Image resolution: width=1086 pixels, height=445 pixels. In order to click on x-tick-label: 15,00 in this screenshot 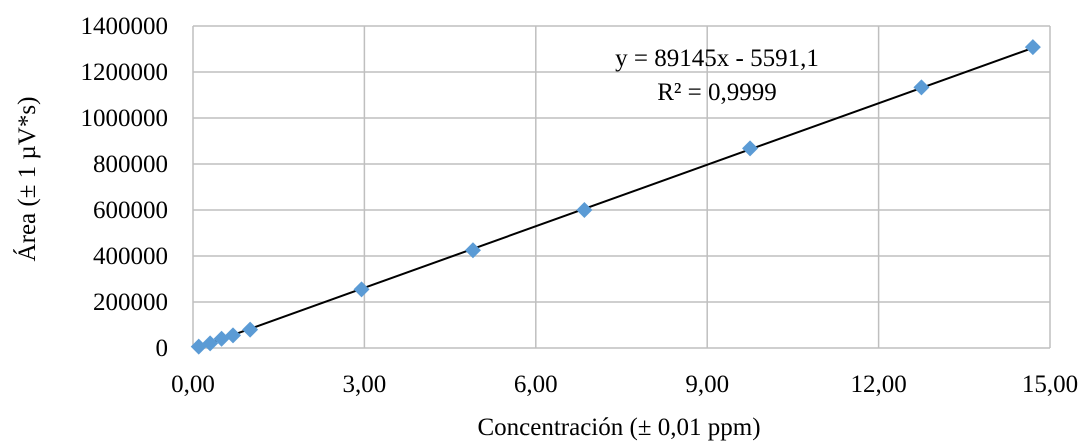, I will do `click(1050, 384)`.